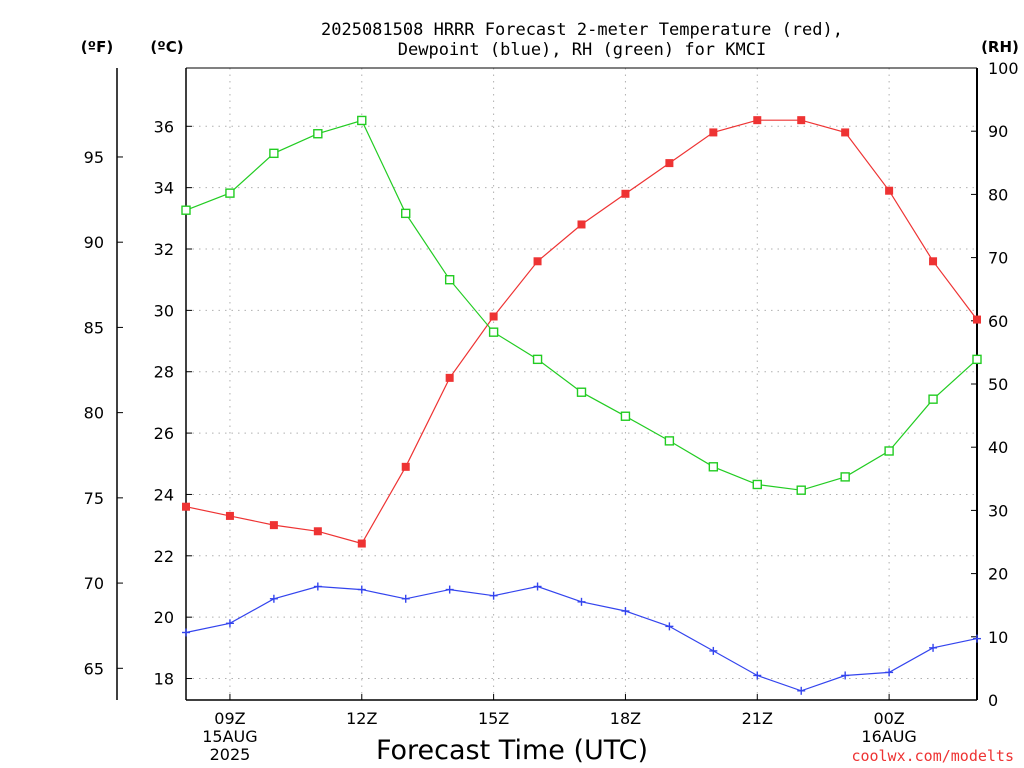 This screenshot has height=768, width=1024. I want to click on tick-label-rh-30: 30, so click(998, 510).